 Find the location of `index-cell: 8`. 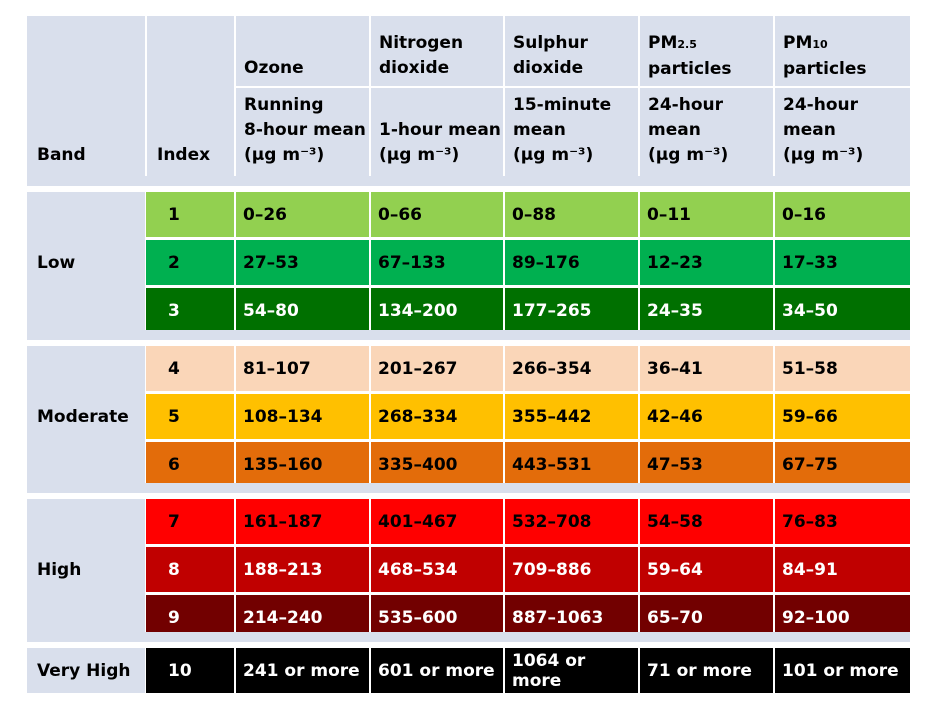

index-cell: 8 is located at coordinates (174, 569).